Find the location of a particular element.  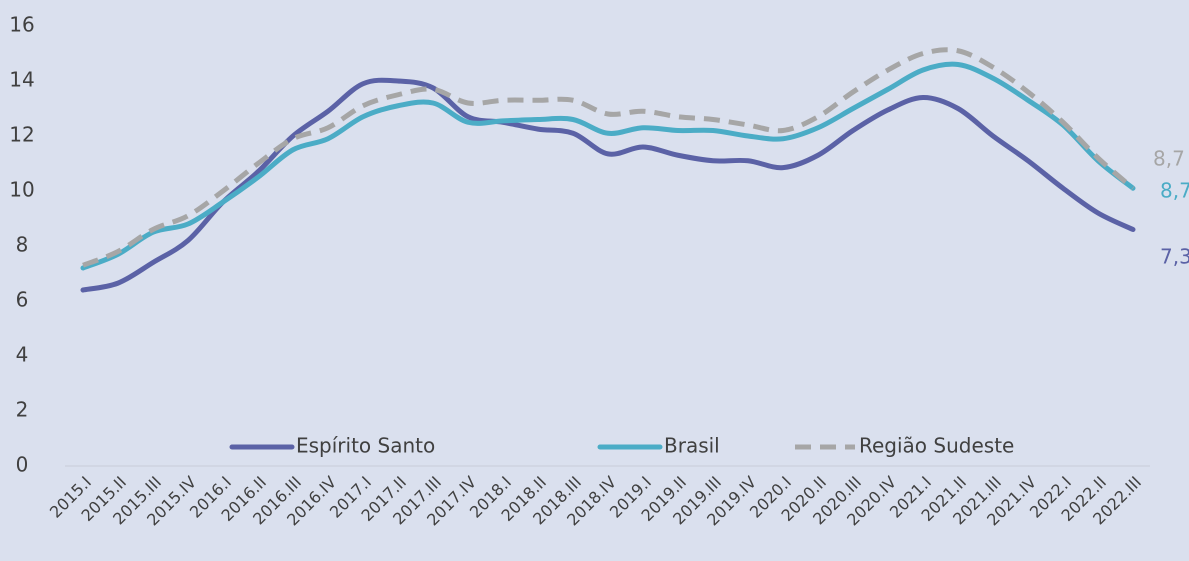

end-label: 7,3 is located at coordinates (1174, 257).